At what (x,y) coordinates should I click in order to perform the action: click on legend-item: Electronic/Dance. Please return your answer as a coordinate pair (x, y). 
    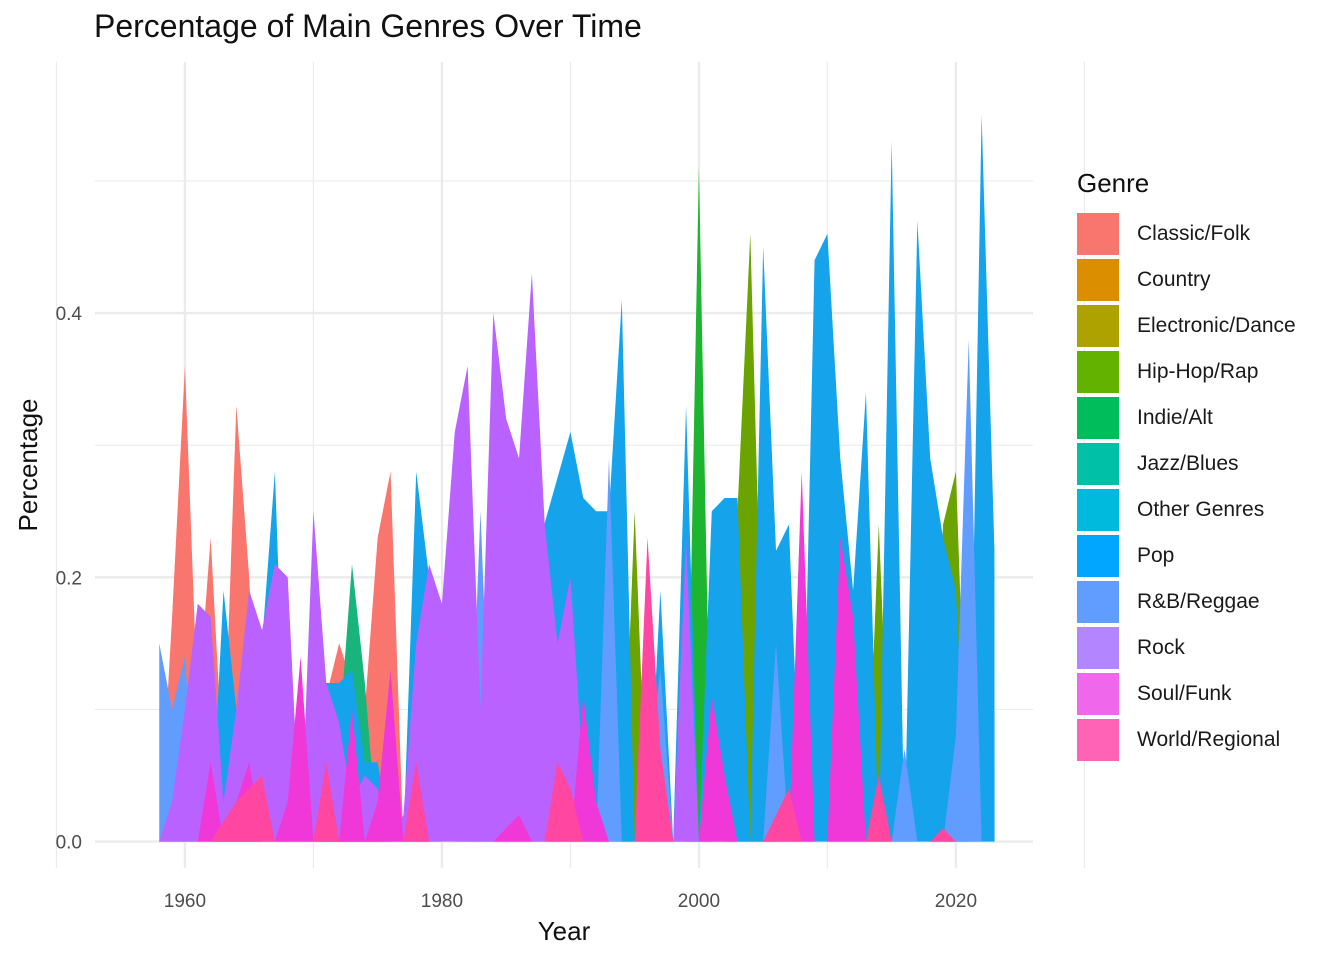
    Looking at the image, I should click on (1186, 326).